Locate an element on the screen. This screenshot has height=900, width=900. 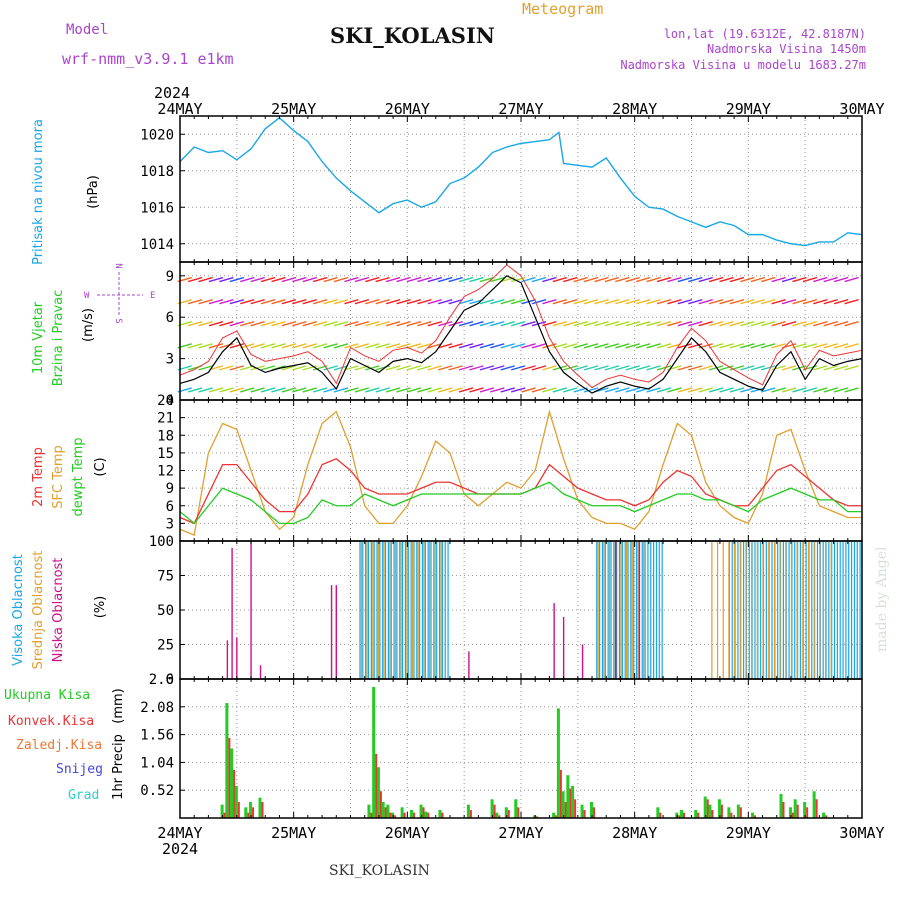
precip-axis-title: 1hr Precip is located at coordinates (118, 767).